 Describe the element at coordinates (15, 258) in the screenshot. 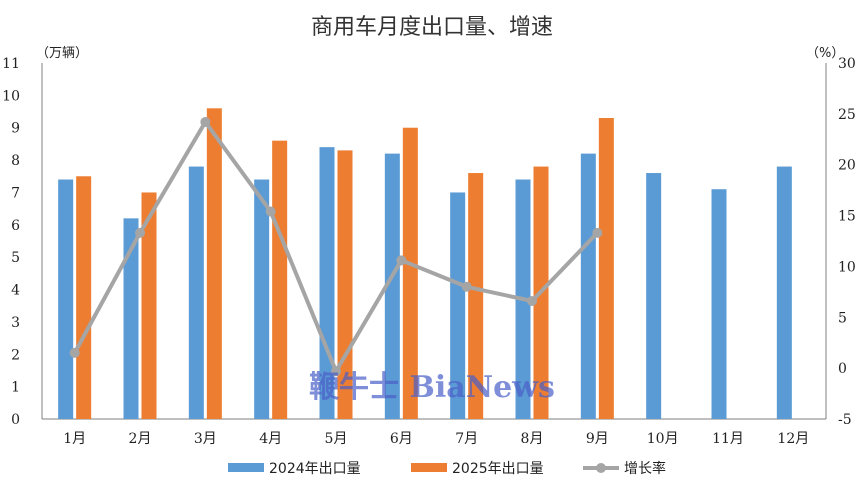

I see `y-left-tick-label: 5` at that location.